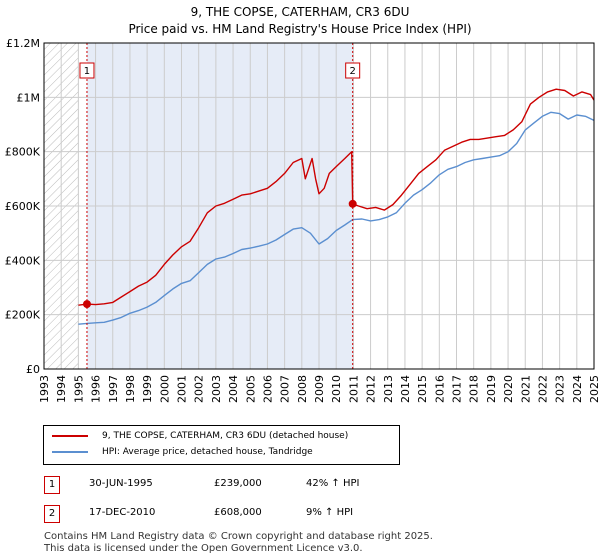 The width and height of the screenshot is (600, 560). I want to click on x-tick-label: 2004, so click(233, 389).